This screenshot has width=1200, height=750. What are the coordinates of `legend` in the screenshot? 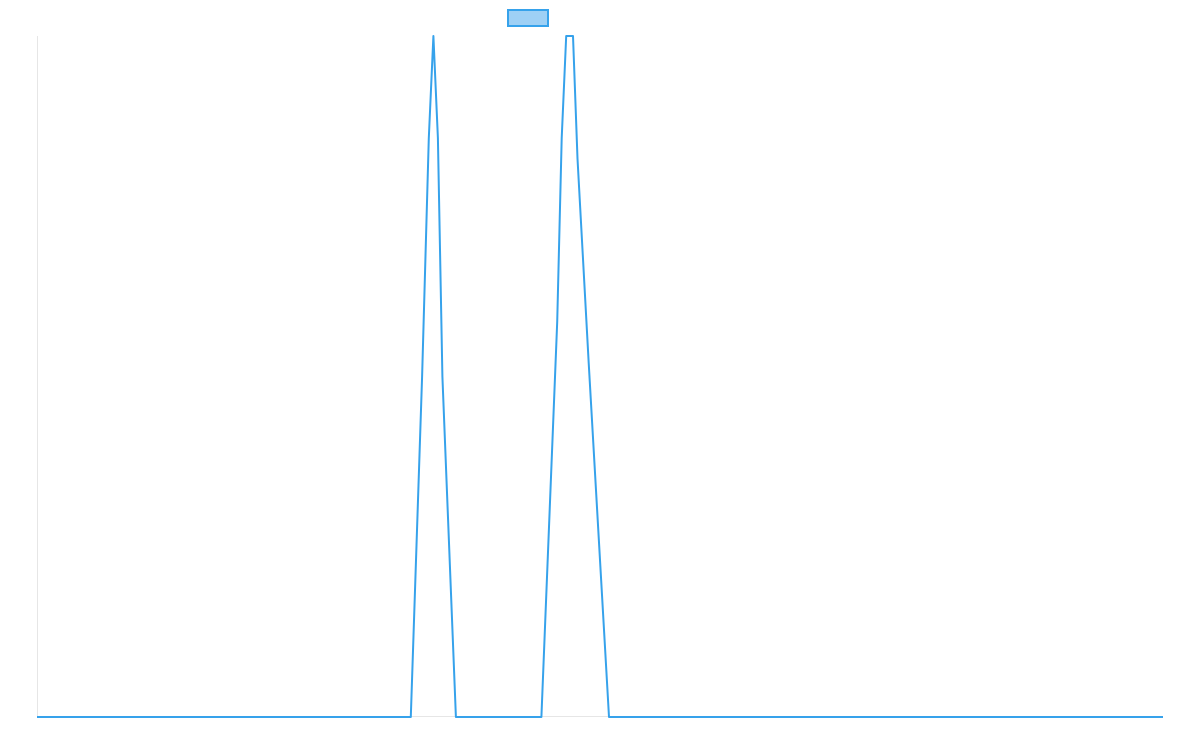 It's located at (528, 18).